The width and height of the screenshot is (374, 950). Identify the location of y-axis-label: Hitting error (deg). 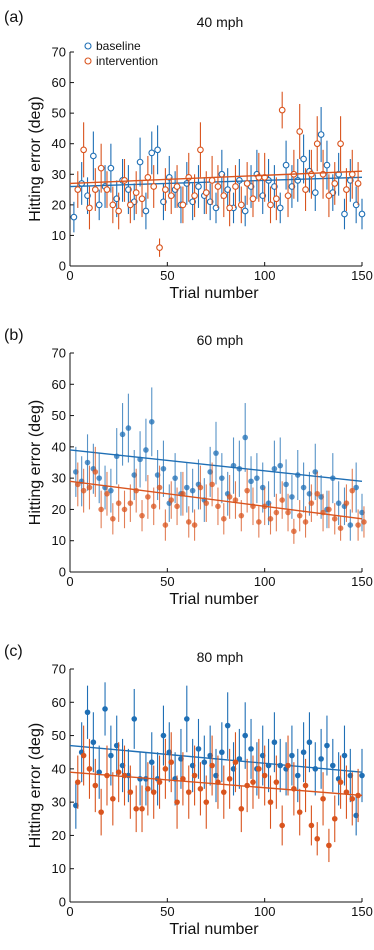
(35, 158).